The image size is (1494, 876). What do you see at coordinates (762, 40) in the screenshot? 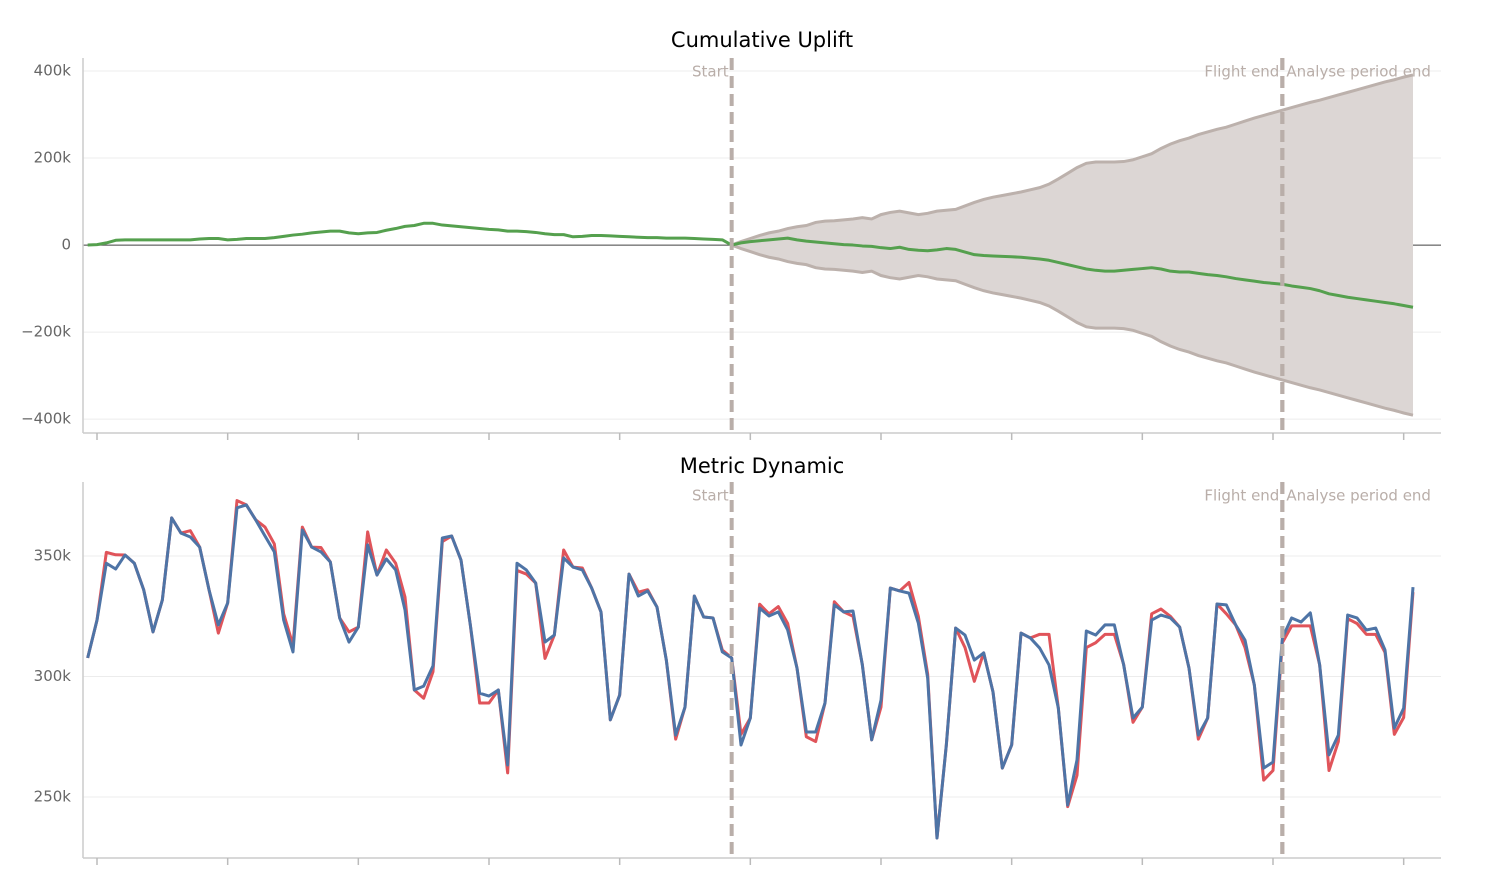
I see `chart-title: Cumulative Uplift` at bounding box center [762, 40].